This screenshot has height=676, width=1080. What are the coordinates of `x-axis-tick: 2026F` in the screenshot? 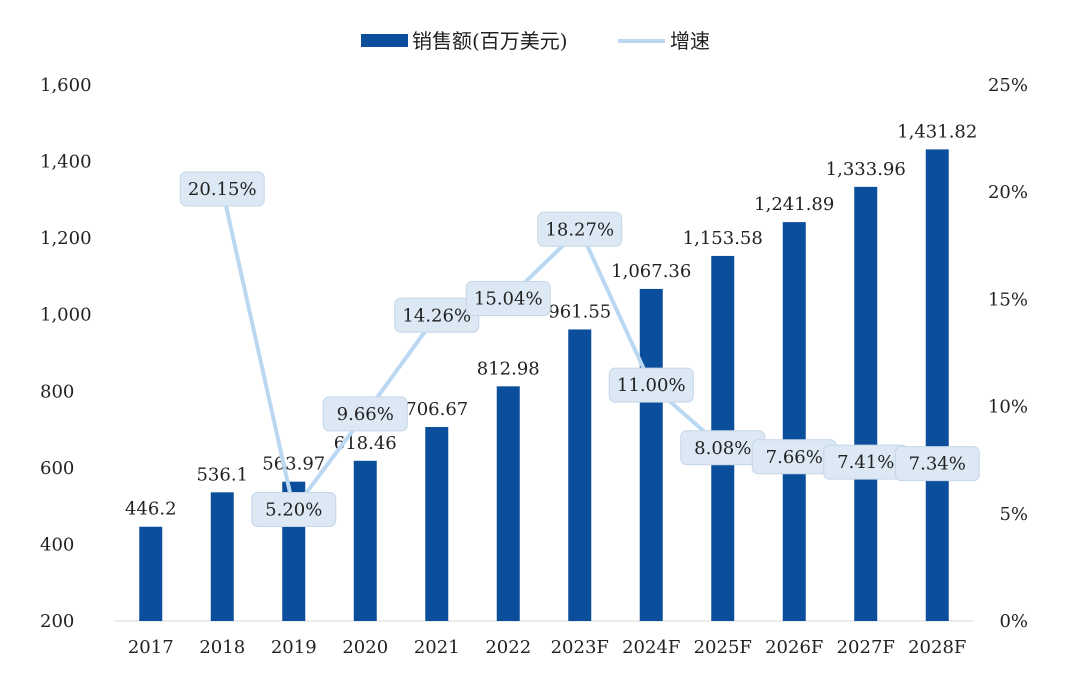 It's located at (794, 647).